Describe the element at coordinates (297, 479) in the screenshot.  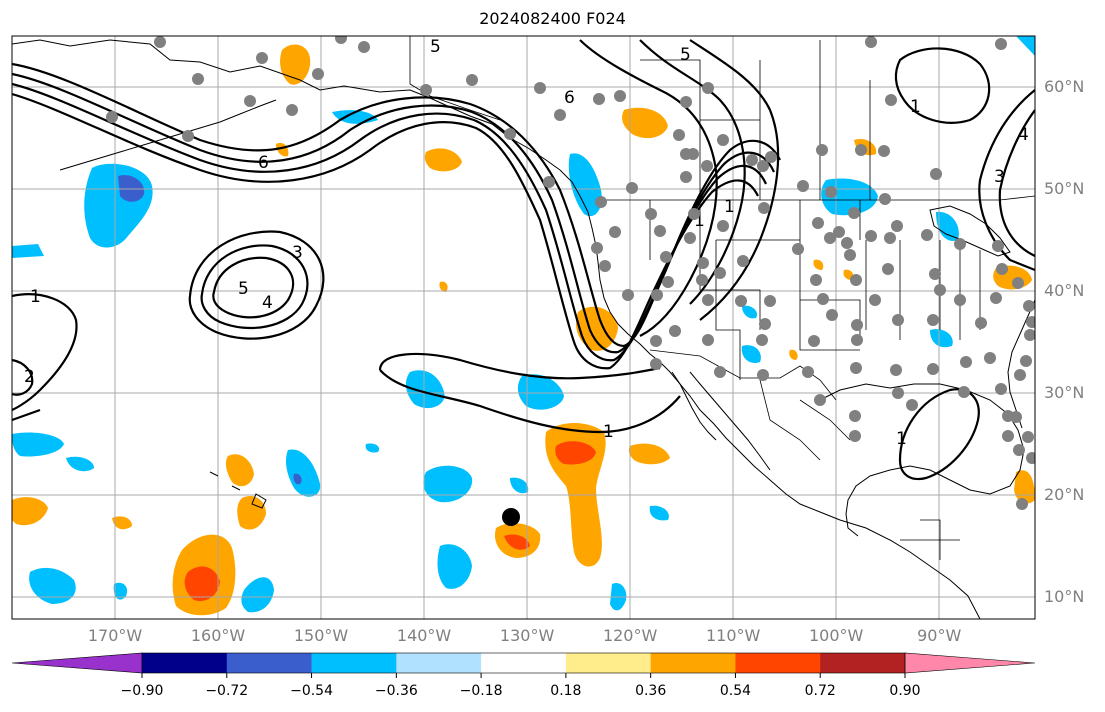
I see `negative-area-core` at that location.